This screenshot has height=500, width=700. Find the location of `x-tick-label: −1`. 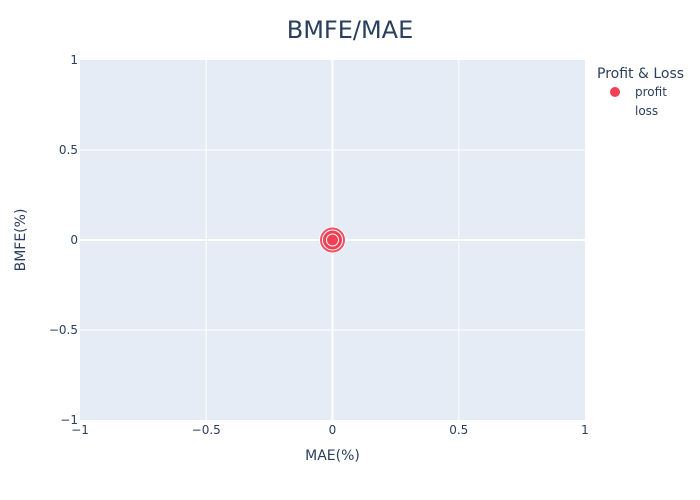

x-tick-label: −1 is located at coordinates (80, 430).